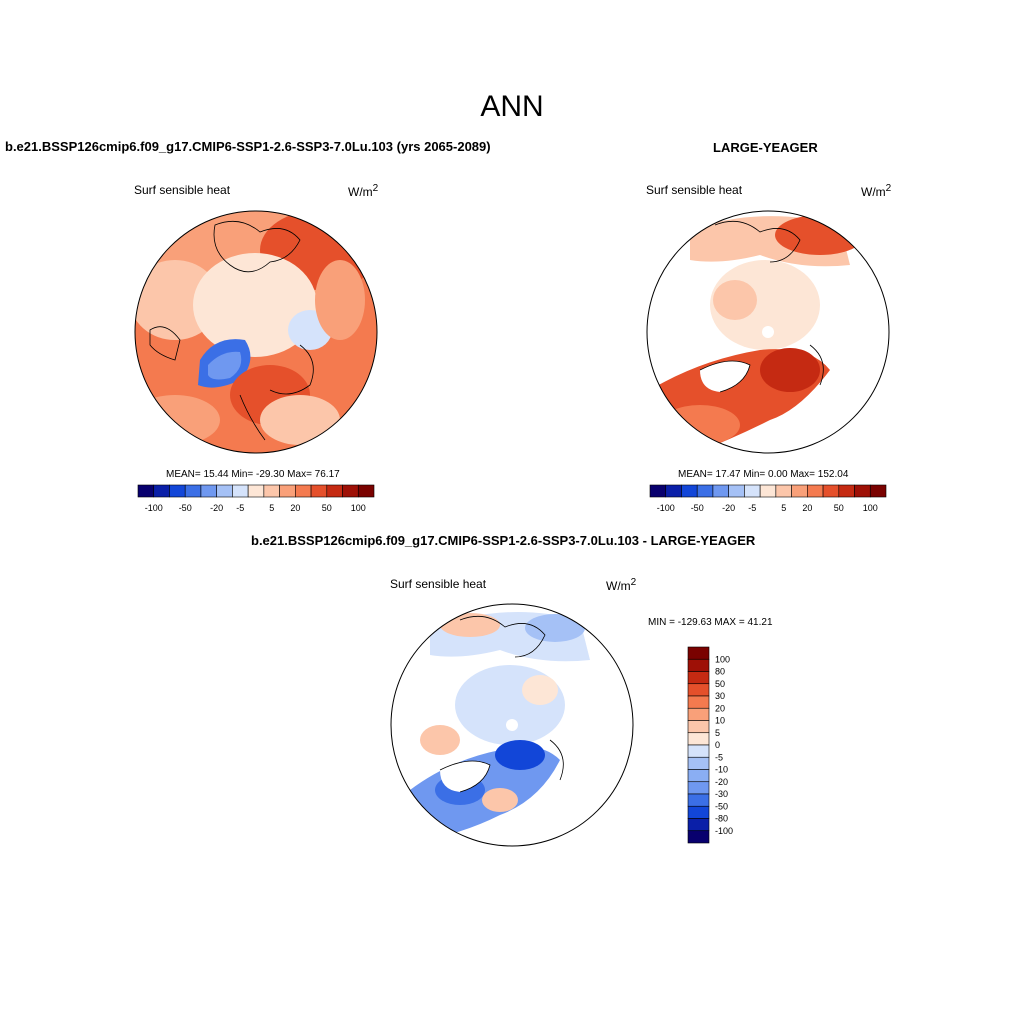 This screenshot has width=1024, height=1024. I want to click on colorbar-tick-label: 80, so click(720, 672).